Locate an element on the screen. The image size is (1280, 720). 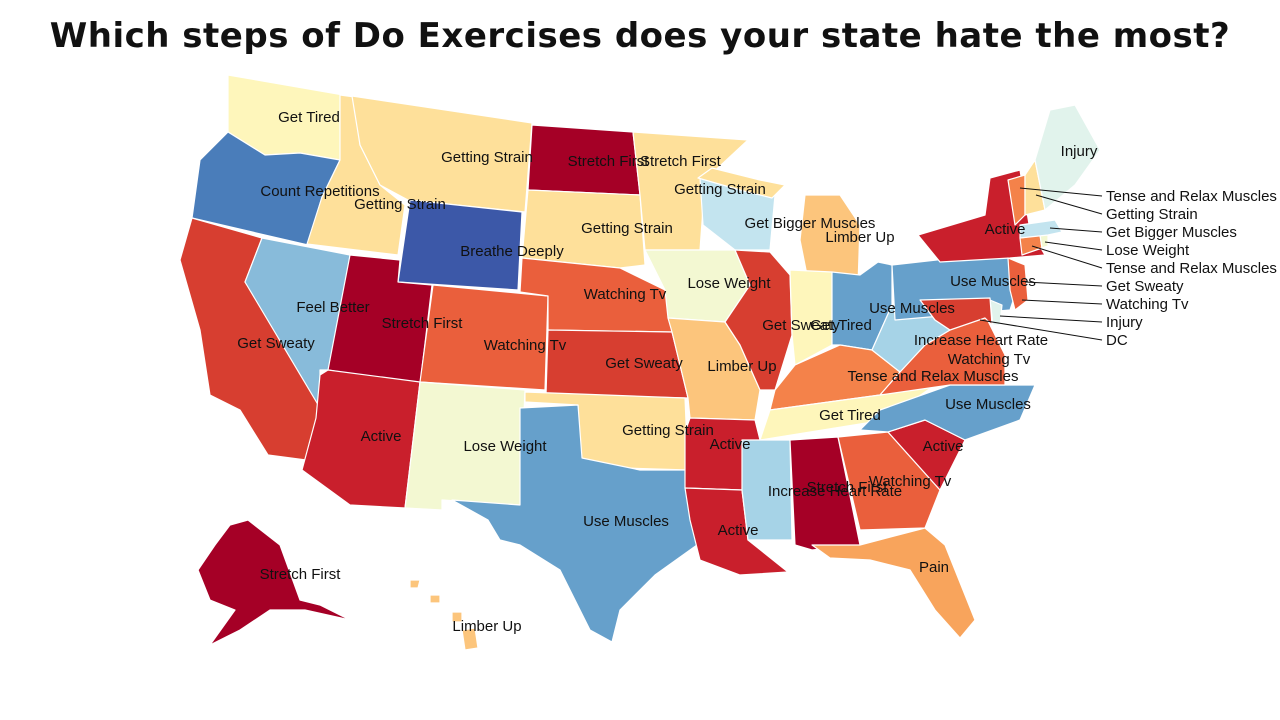
state-label-ok: Getting Strain is located at coordinates (668, 430).